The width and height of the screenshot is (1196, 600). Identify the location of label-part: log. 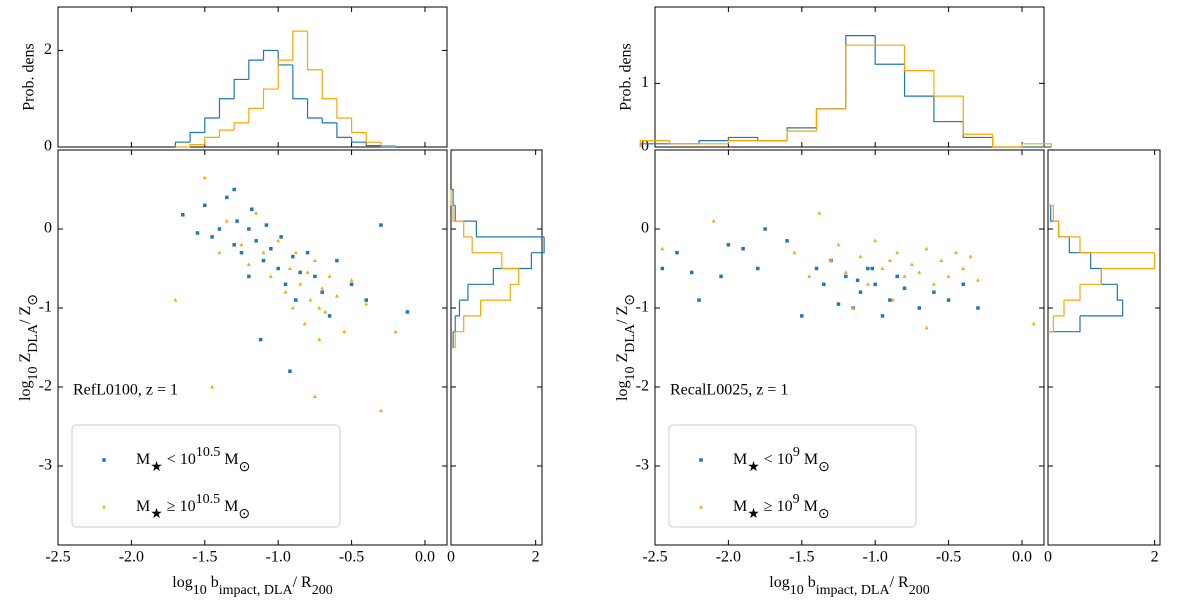
(622, 391).